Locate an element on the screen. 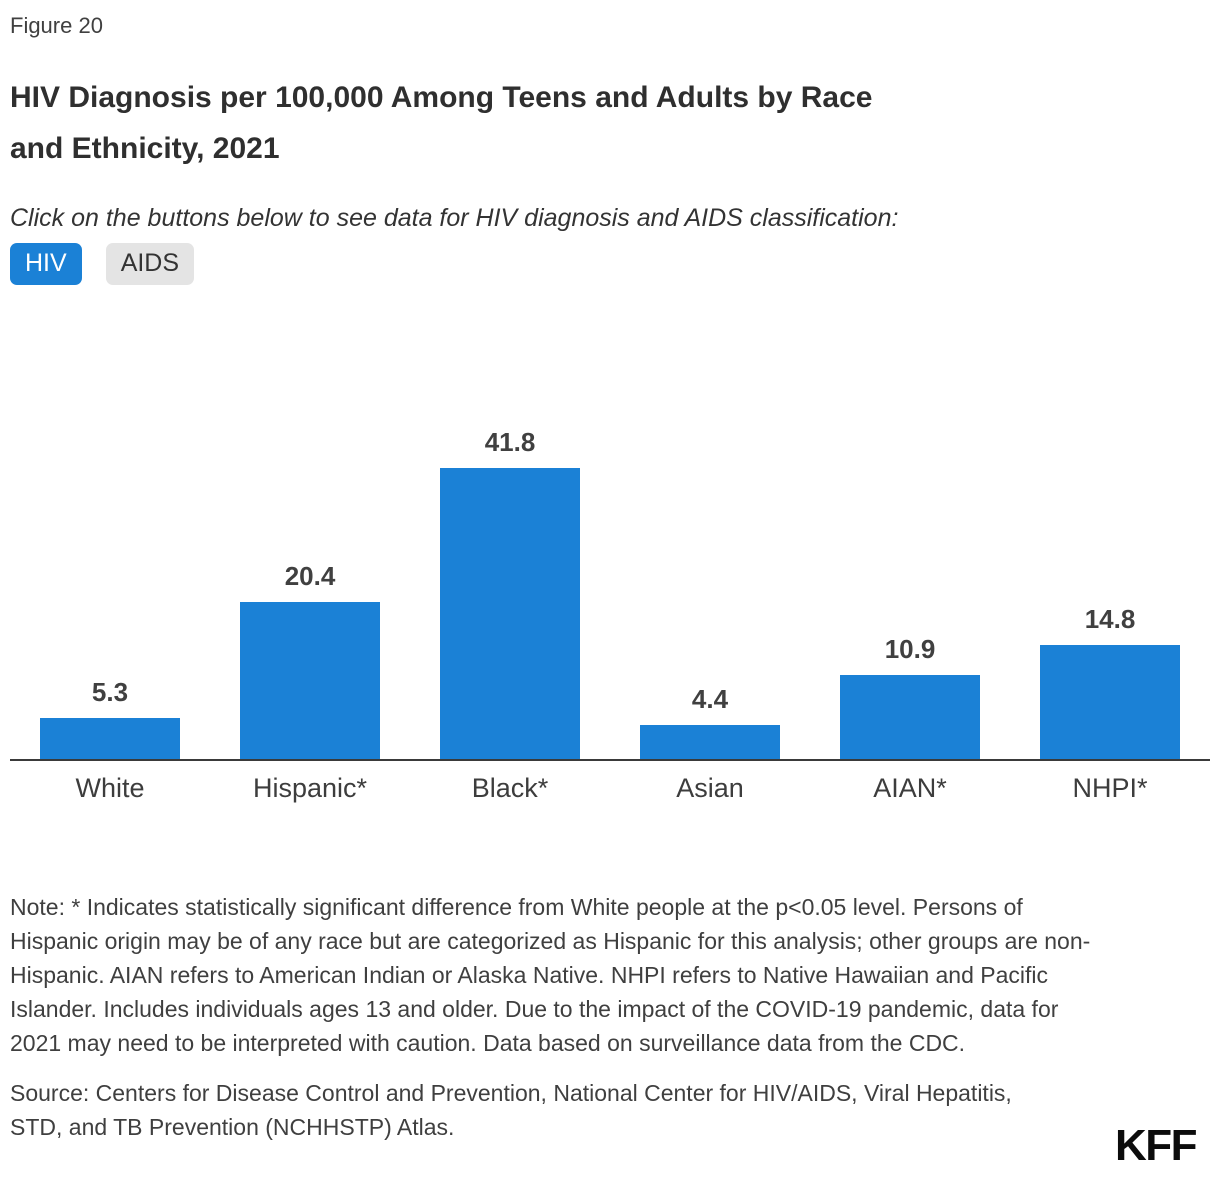 Image resolution: width=1220 pixels, height=1180 pixels. bar-value-label: 20.4 is located at coordinates (310, 576).